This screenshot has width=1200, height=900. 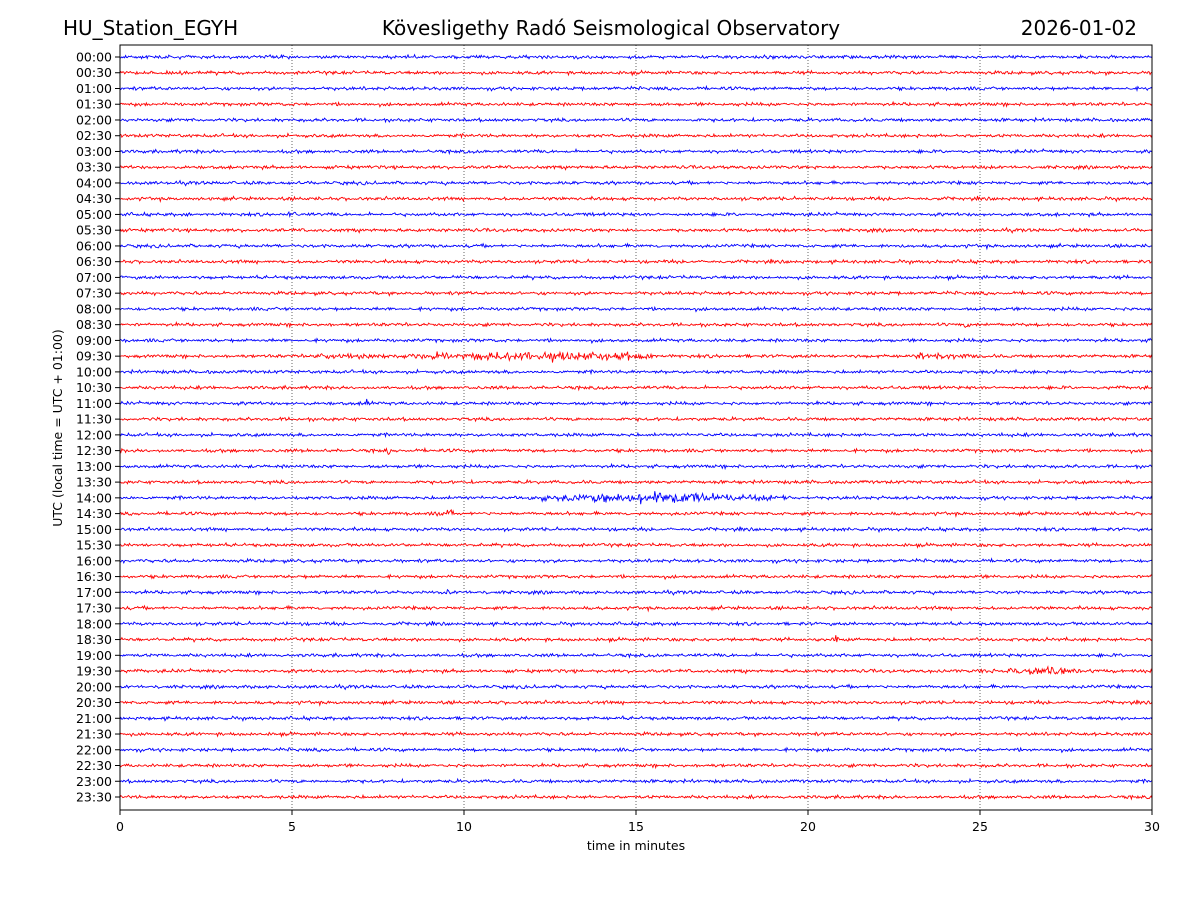 What do you see at coordinates (636, 702) in the screenshot?
I see `trace-2030` at bounding box center [636, 702].